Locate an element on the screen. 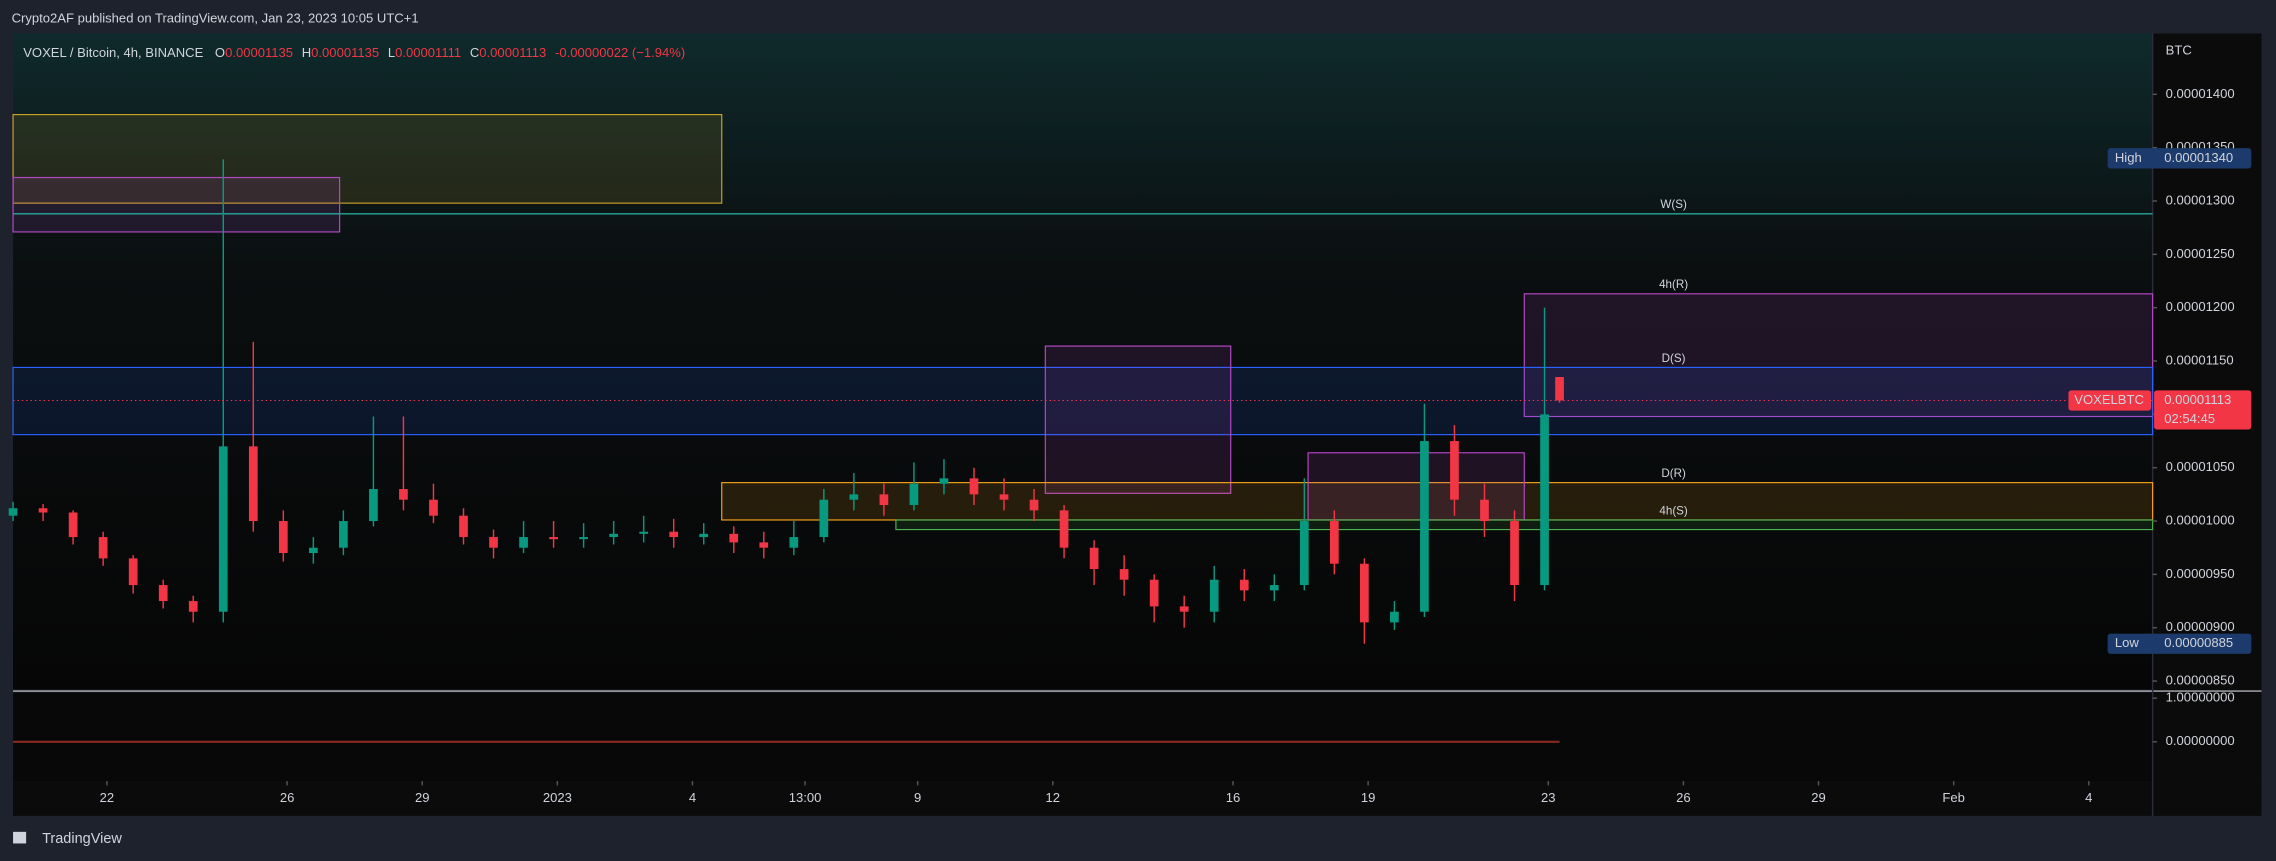 Image resolution: width=2276 pixels, height=861 pixels. legend-value: 0.00001111 is located at coordinates (428, 52).